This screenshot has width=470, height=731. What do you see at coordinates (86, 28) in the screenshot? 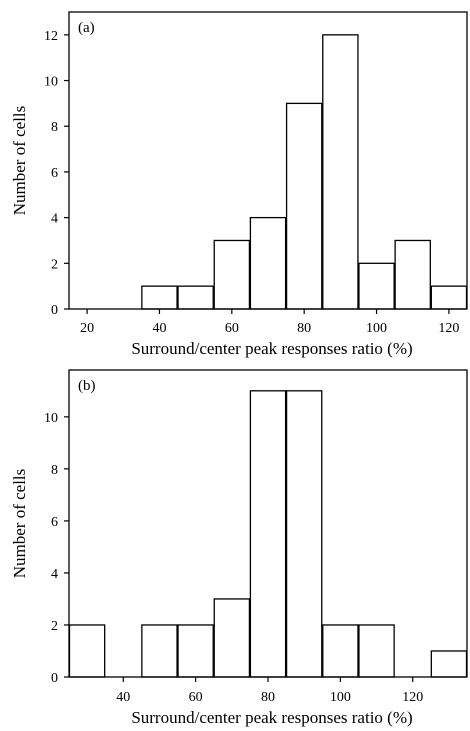
I see `panel-label: (a)` at bounding box center [86, 28].